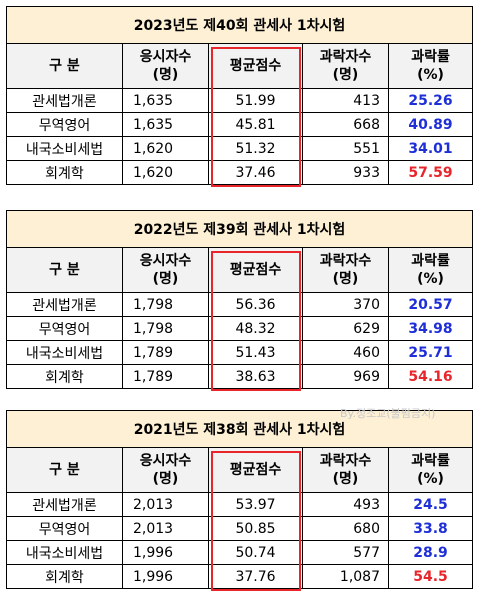 The height and width of the screenshot is (606, 478). Describe the element at coordinates (345, 148) in the screenshot. I see `failed-count-cell: 551` at that location.